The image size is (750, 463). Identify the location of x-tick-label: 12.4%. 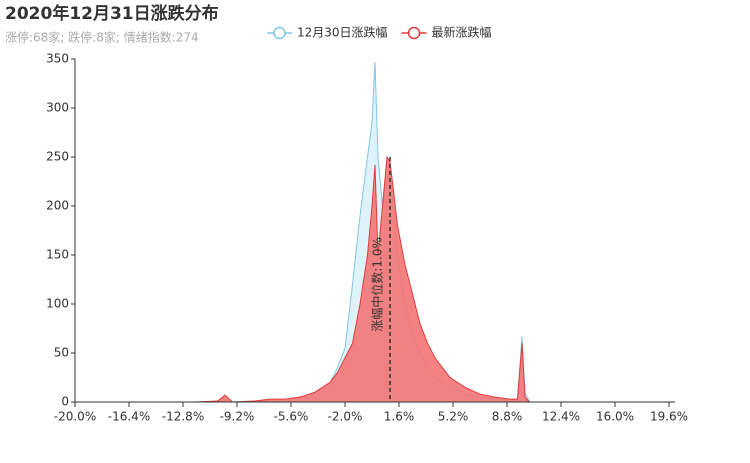
(561, 417).